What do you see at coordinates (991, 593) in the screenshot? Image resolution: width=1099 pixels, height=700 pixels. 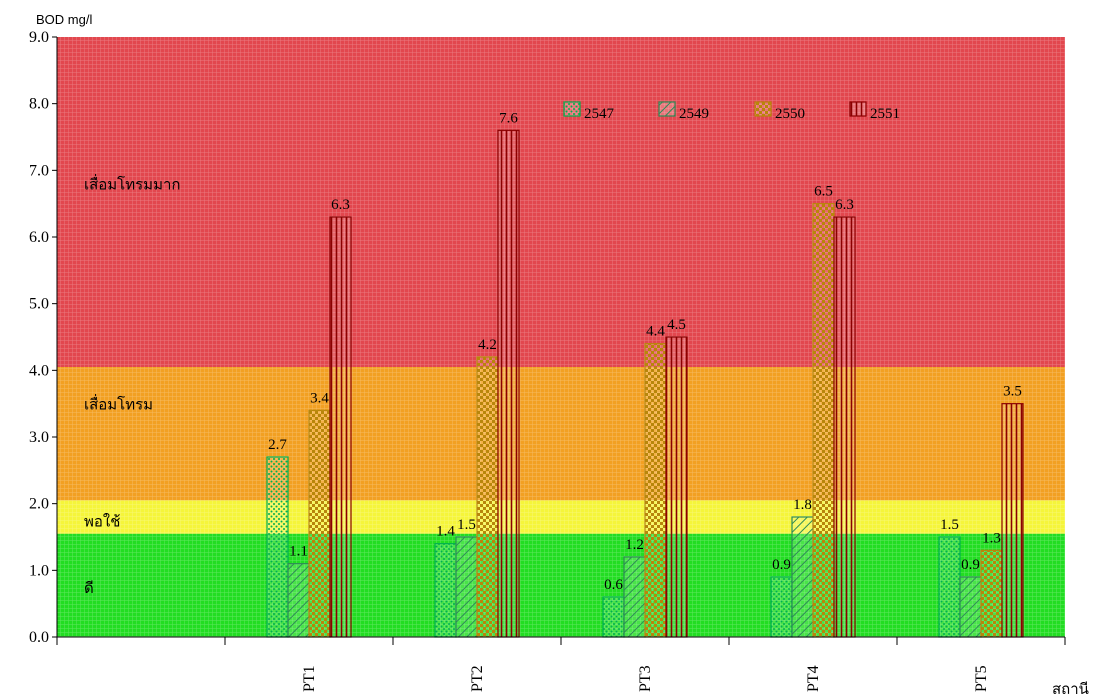 I see `bar-2550-PT5` at bounding box center [991, 593].